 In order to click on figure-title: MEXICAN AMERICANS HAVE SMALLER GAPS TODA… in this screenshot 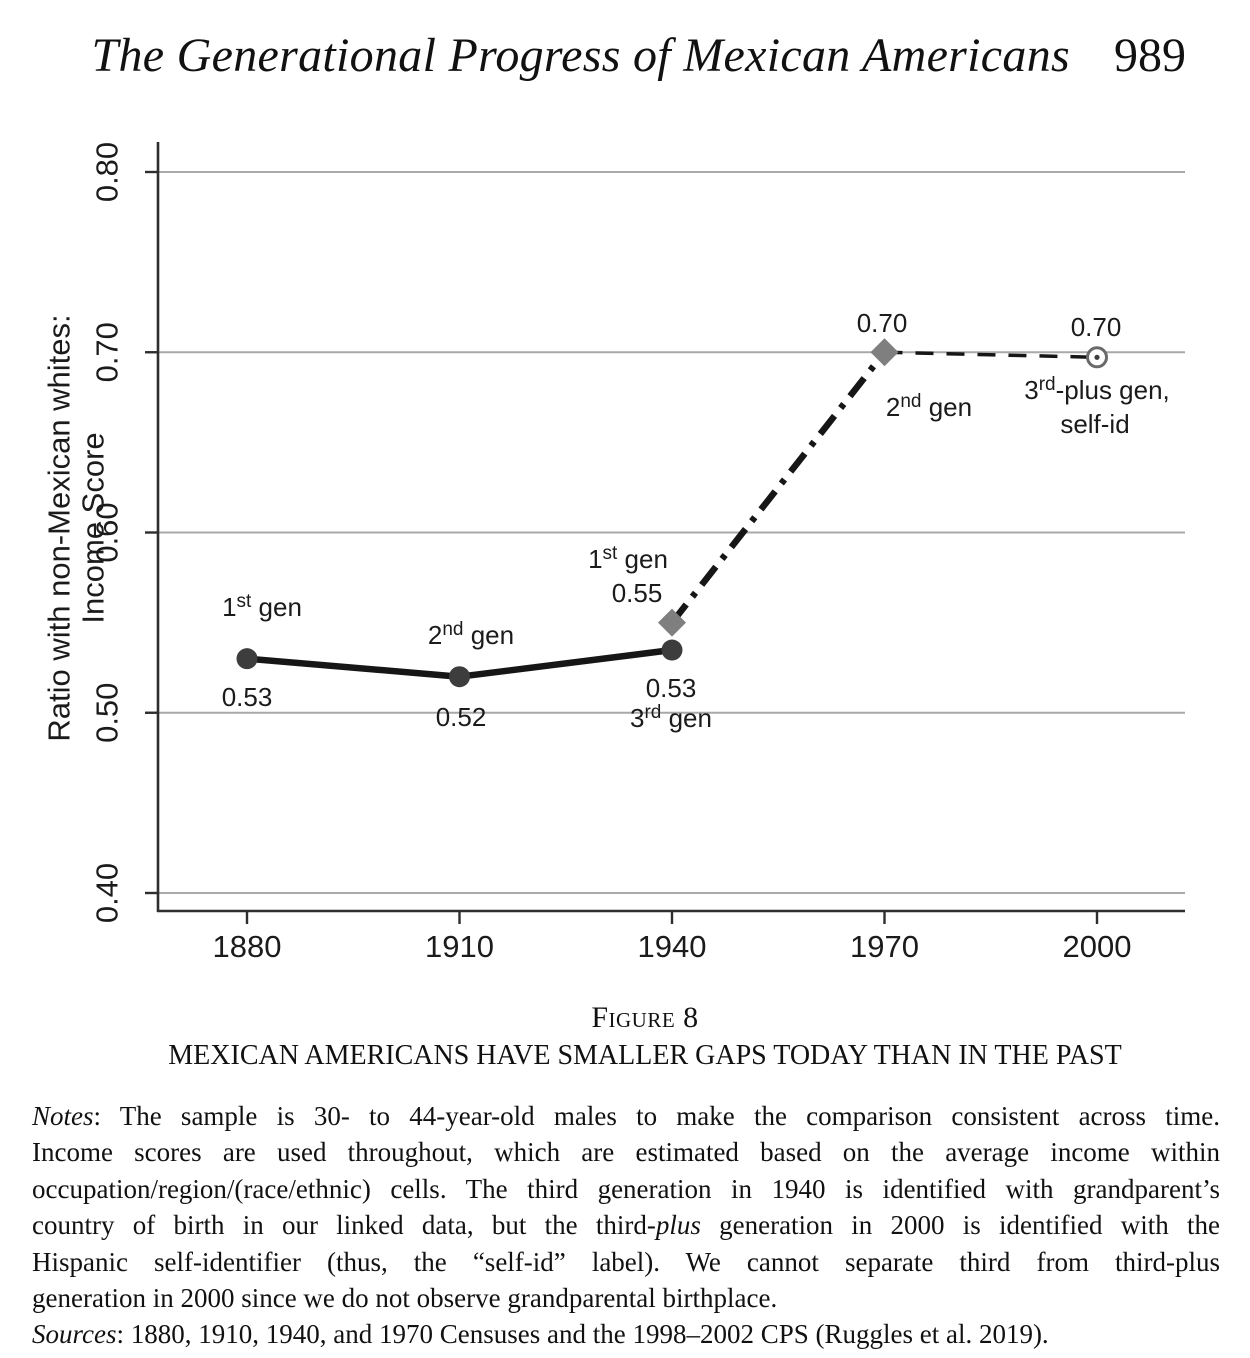, I will do `click(645, 1055)`.